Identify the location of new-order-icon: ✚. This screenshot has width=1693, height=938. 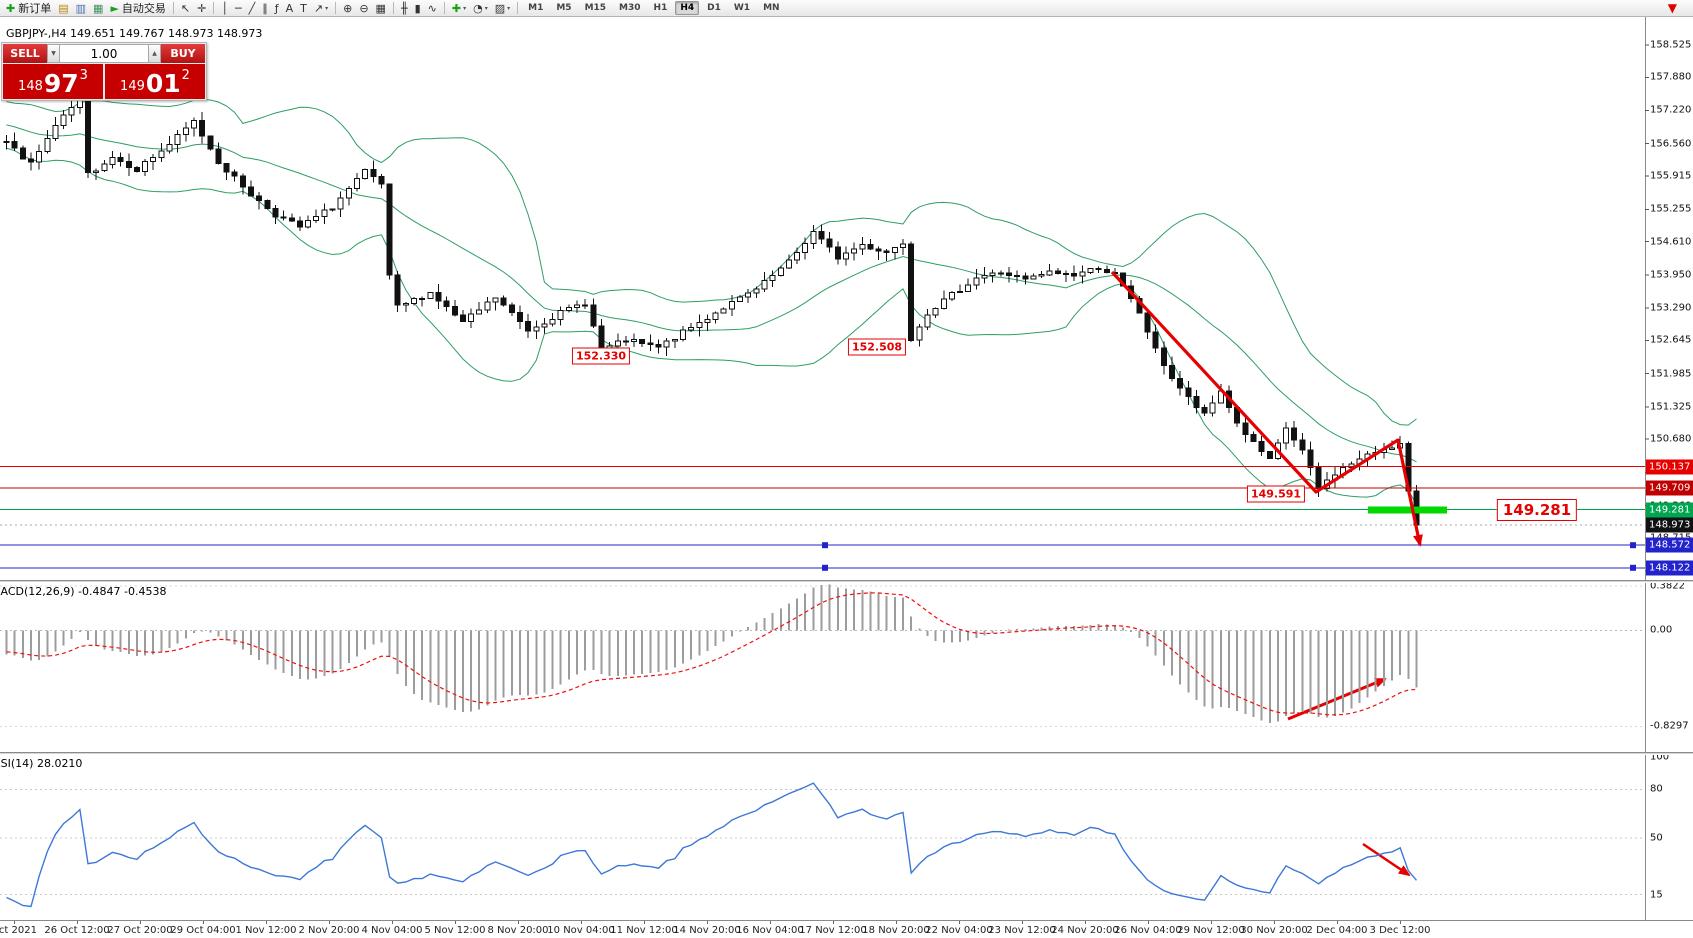
(11, 8).